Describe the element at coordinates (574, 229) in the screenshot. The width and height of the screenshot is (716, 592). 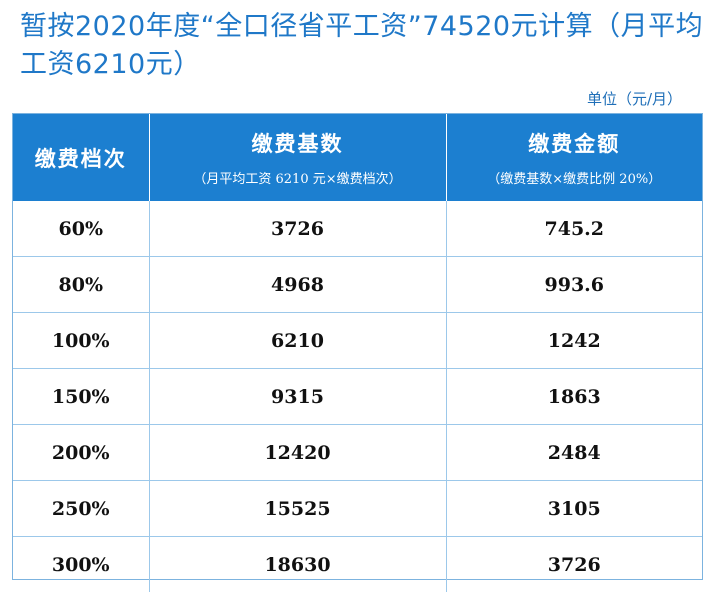
I see `cell-amount: 745.2` at that location.